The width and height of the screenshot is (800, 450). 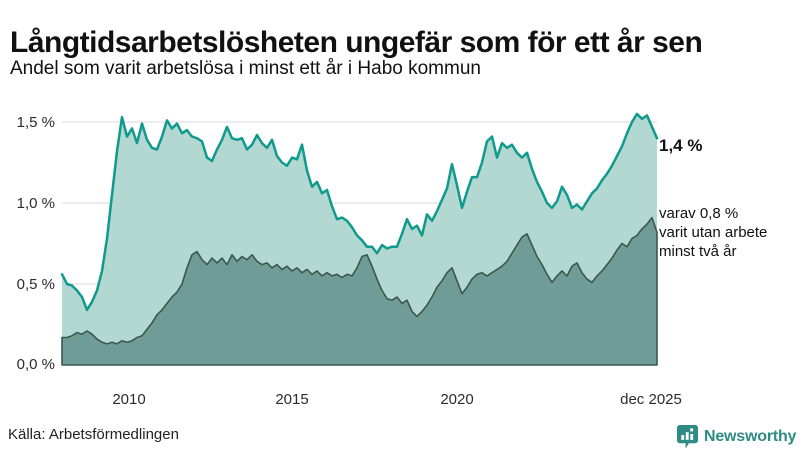 What do you see at coordinates (292, 399) in the screenshot?
I see `x-tick-label: 2015` at bounding box center [292, 399].